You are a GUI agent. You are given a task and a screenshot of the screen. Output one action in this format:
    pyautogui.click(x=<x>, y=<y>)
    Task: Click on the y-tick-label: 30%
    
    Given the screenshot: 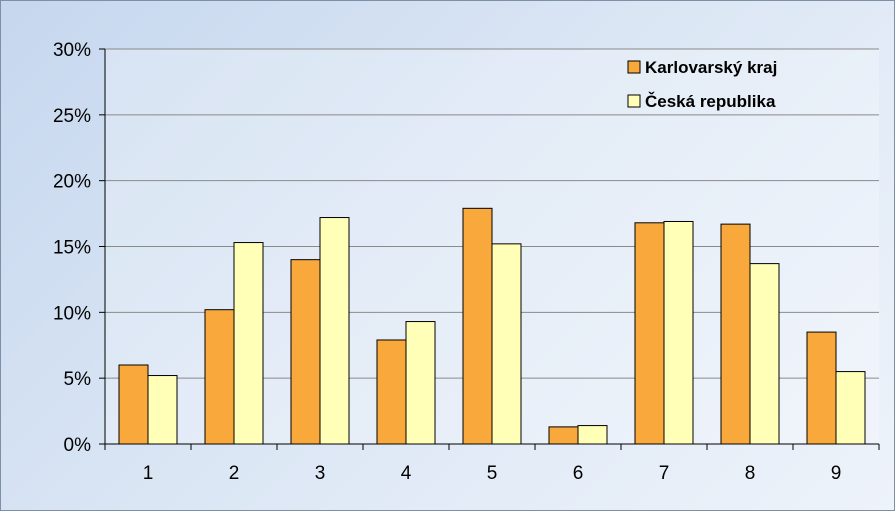 What is the action you would take?
    pyautogui.click(x=72, y=50)
    